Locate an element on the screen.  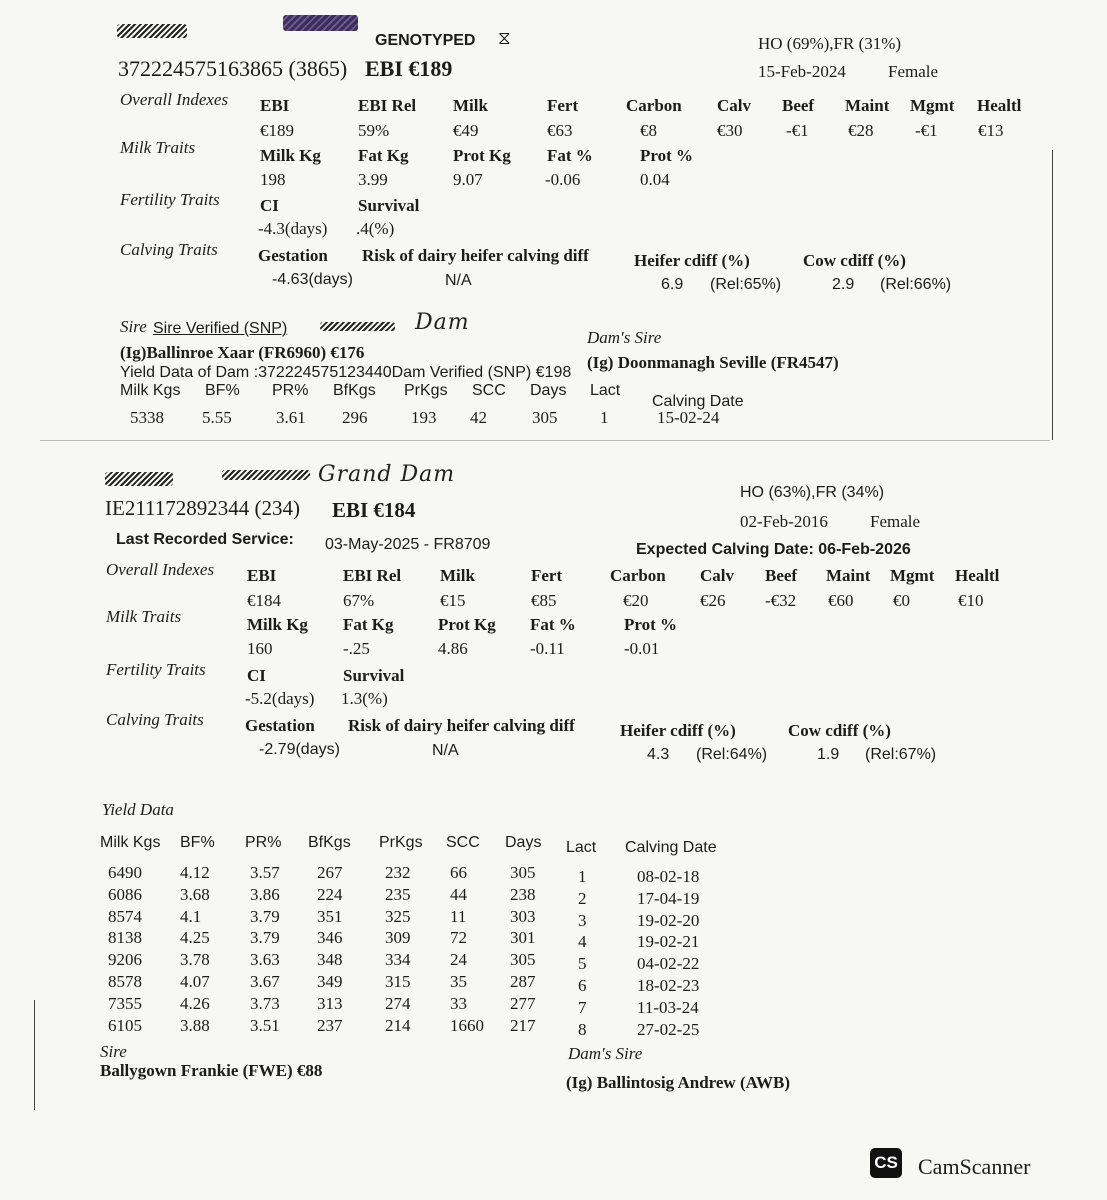
yield-cell: 33 is located at coordinates (458, 1003).